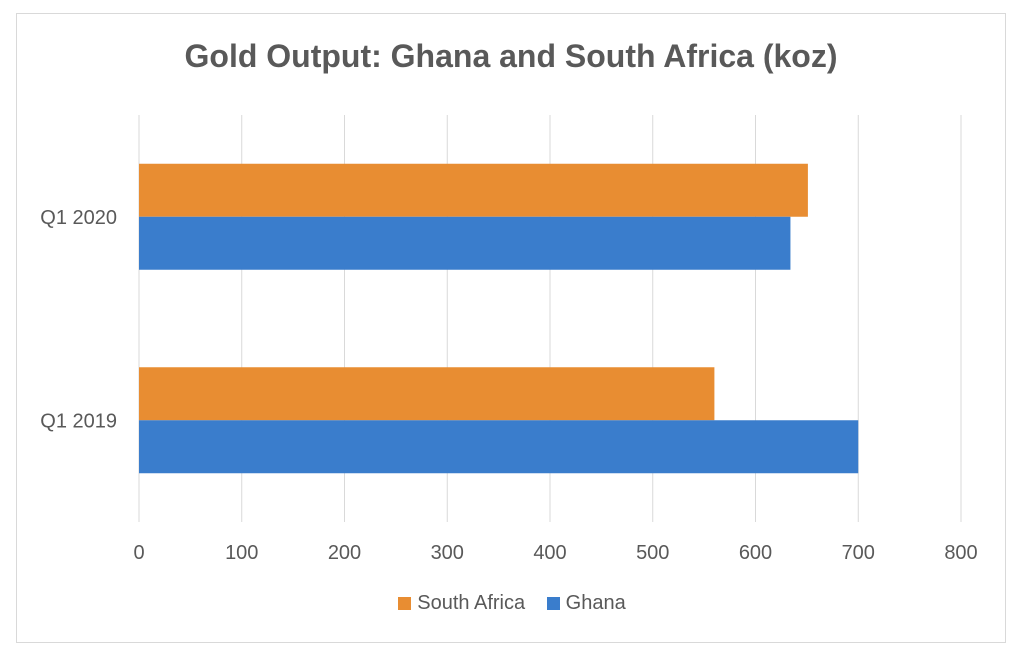 The width and height of the screenshot is (1024, 658). I want to click on y-category-label: Q1 2019, so click(78, 421).